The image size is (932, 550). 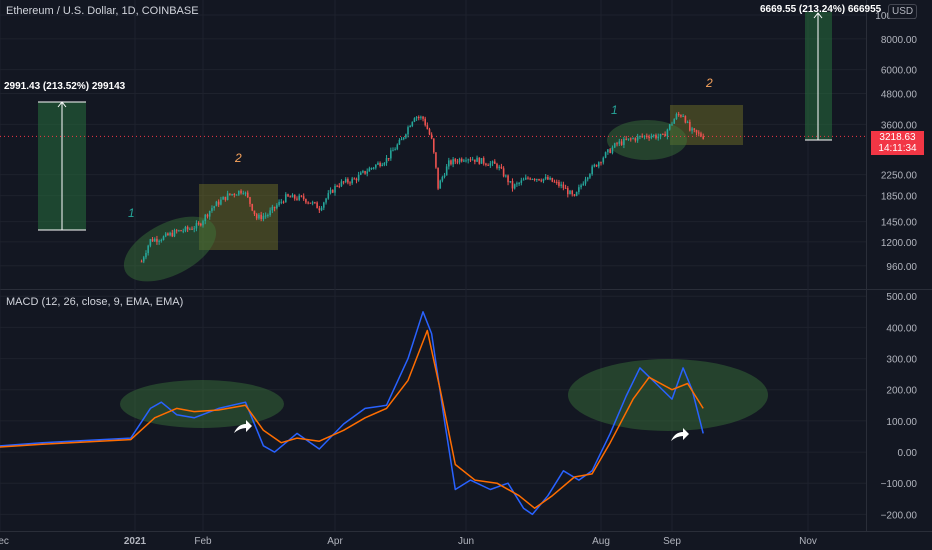 I want to click on countdown-value: 14:11:34, so click(x=897, y=148).